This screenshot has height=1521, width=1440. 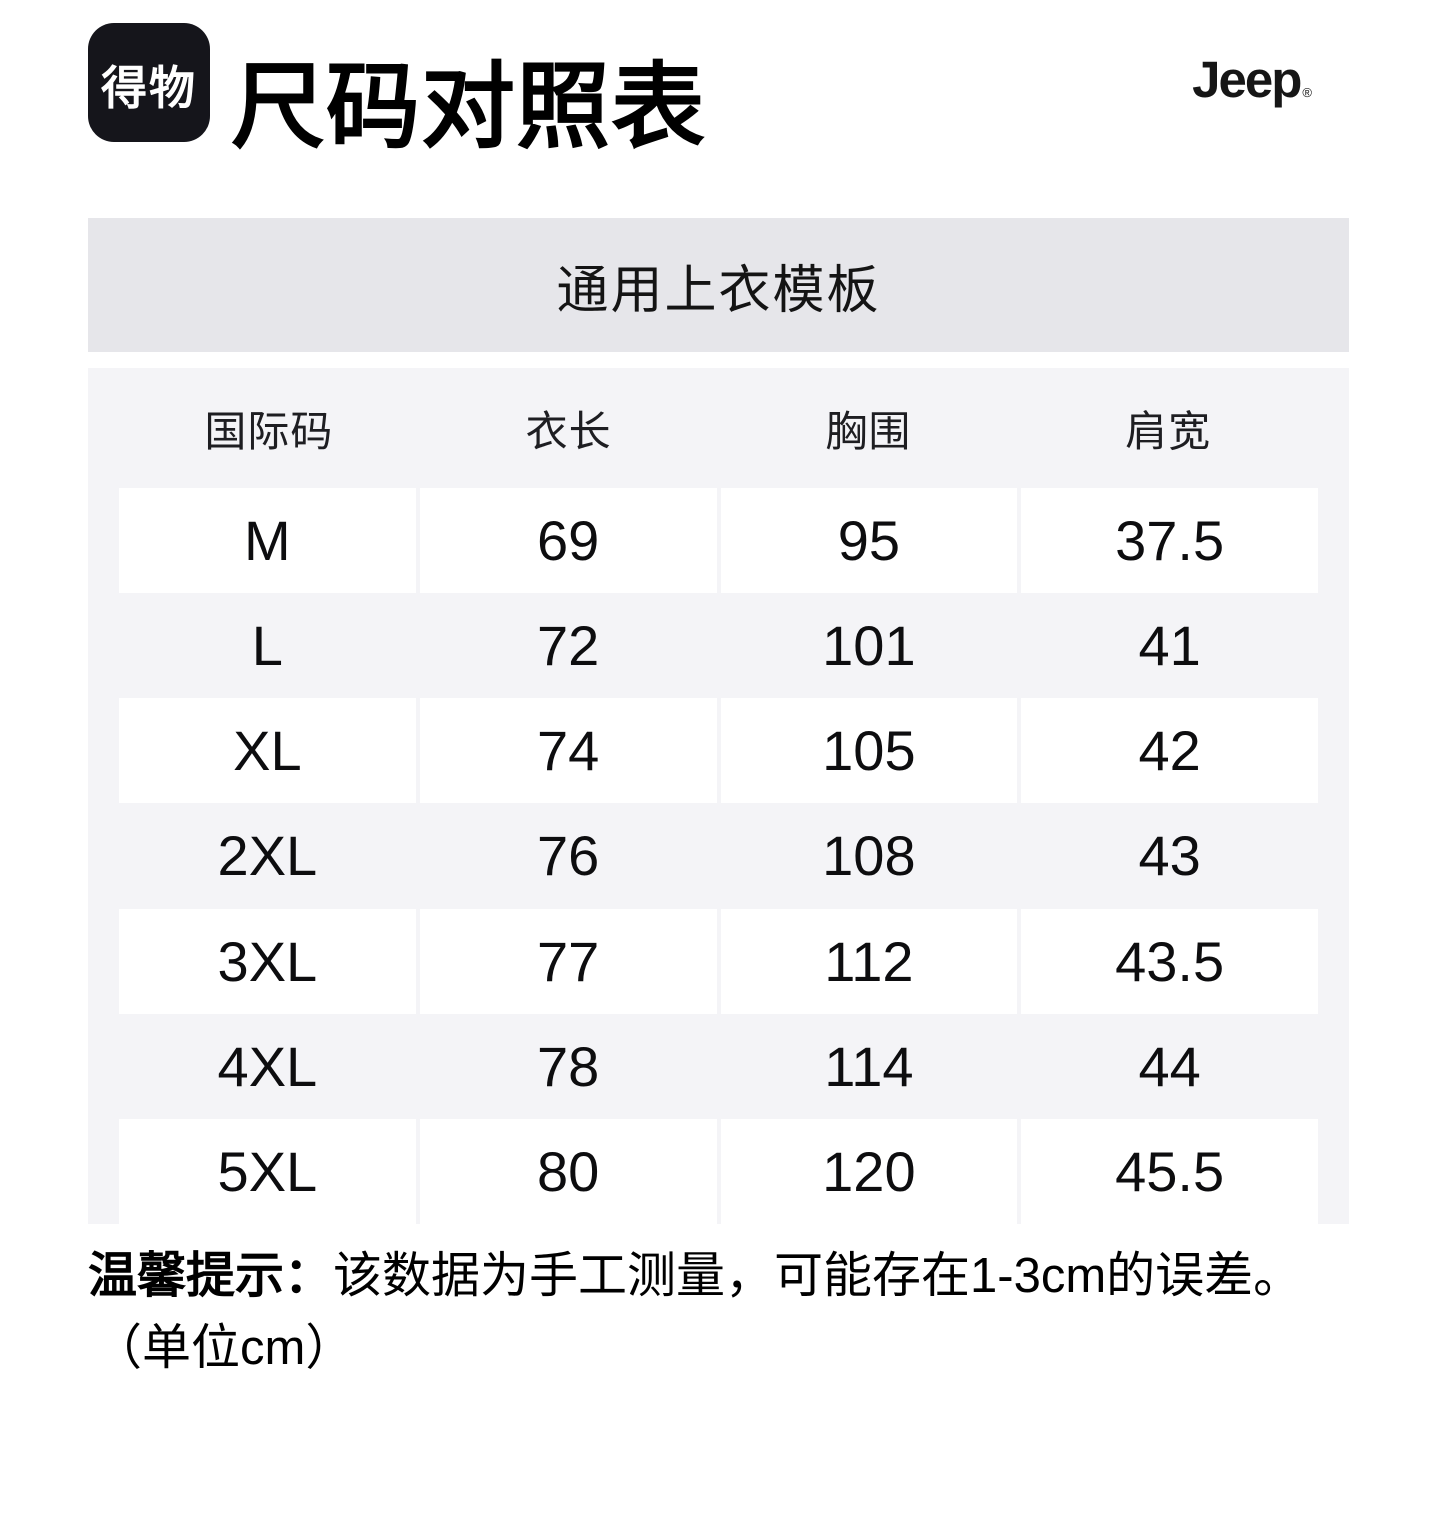 I want to click on template-banner: 通用上衣模板, so click(x=718, y=285).